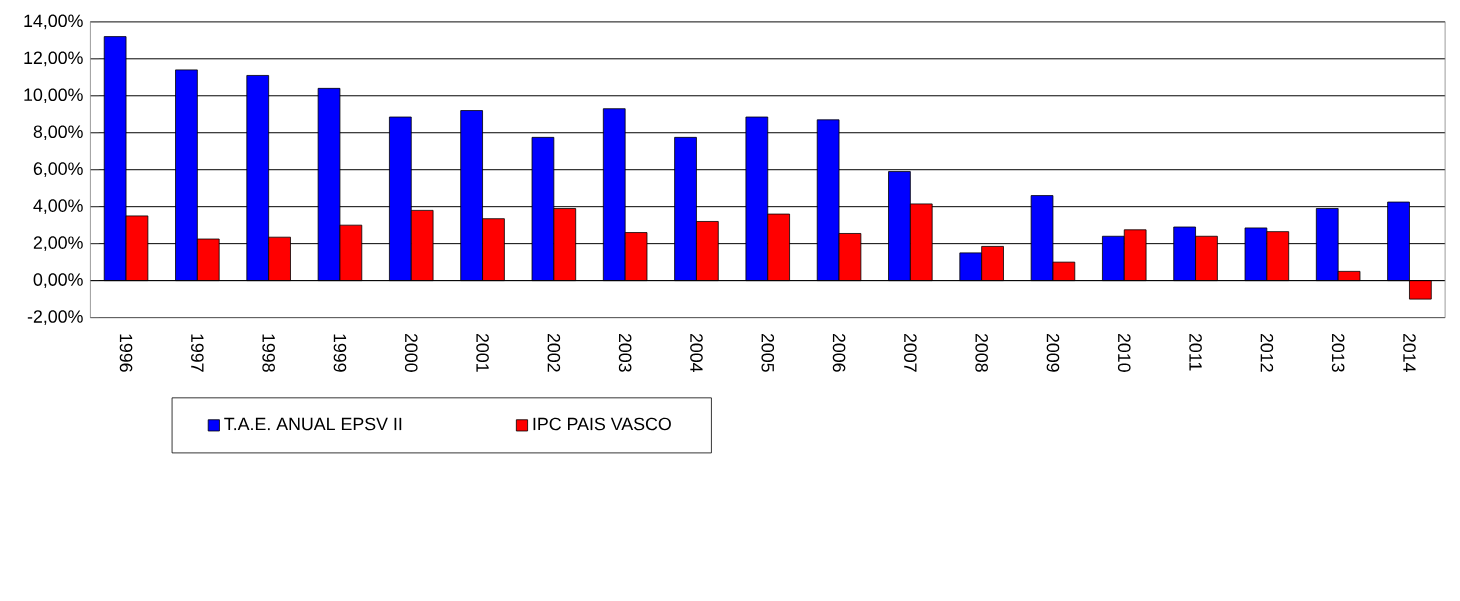  I want to click on y-tick-label: 6,00%, so click(58, 169).